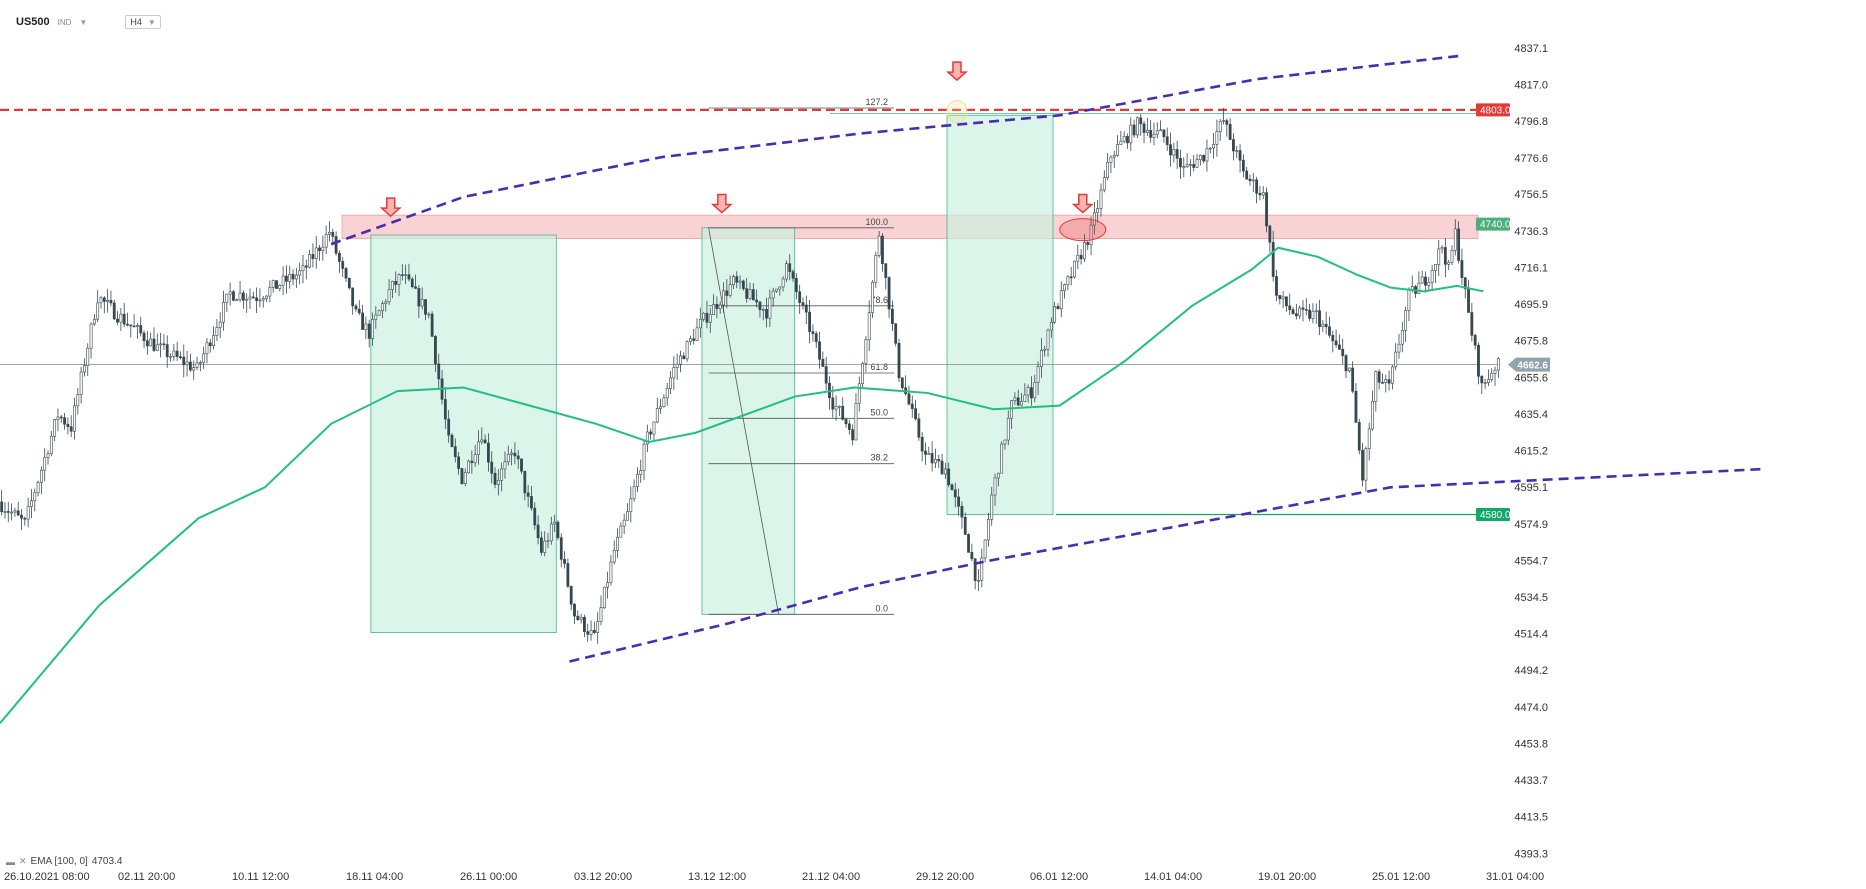 The width and height of the screenshot is (1866, 889). What do you see at coordinates (882, 608) in the screenshot?
I see `fib-level-label: 0.0` at bounding box center [882, 608].